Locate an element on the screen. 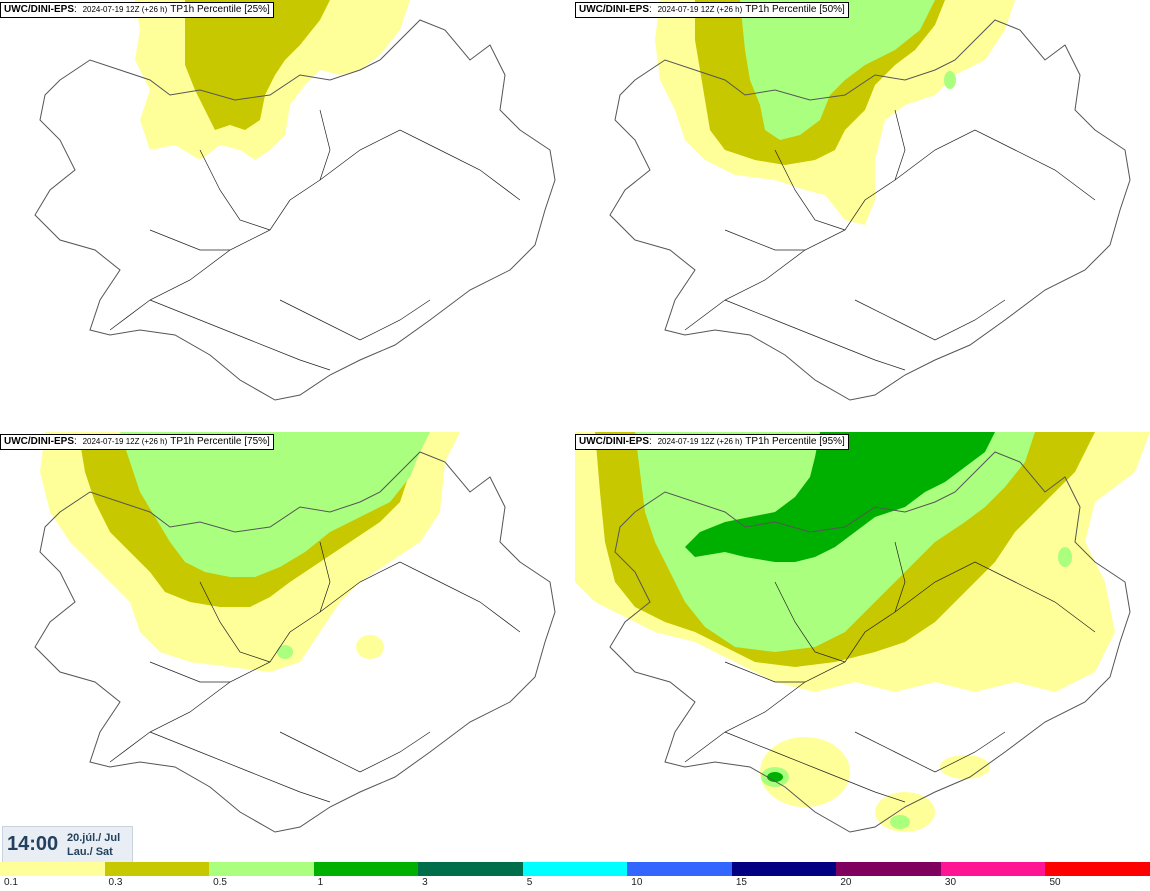 The height and width of the screenshot is (891, 1150). legend-tick-label: 30 is located at coordinates (950, 882).